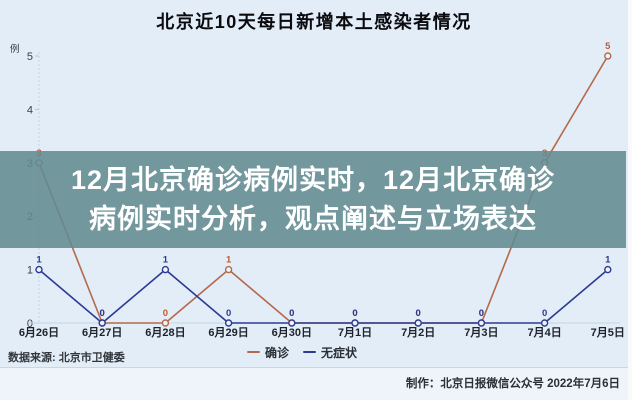  Describe the element at coordinates (253, 352) in the screenshot. I see `confirmed-line-swatch-icon` at that location.